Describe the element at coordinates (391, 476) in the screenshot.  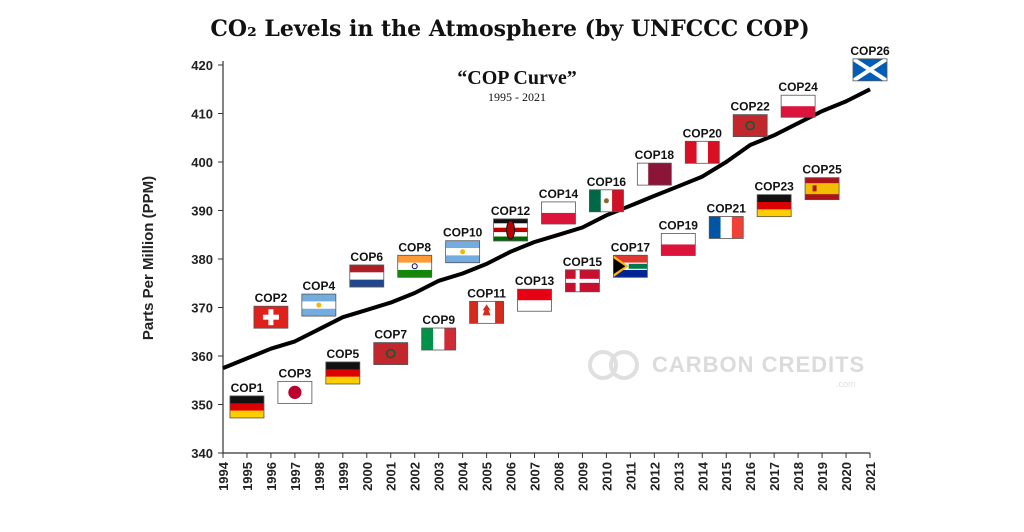
I see `x-tick-label: 2001` at that location.